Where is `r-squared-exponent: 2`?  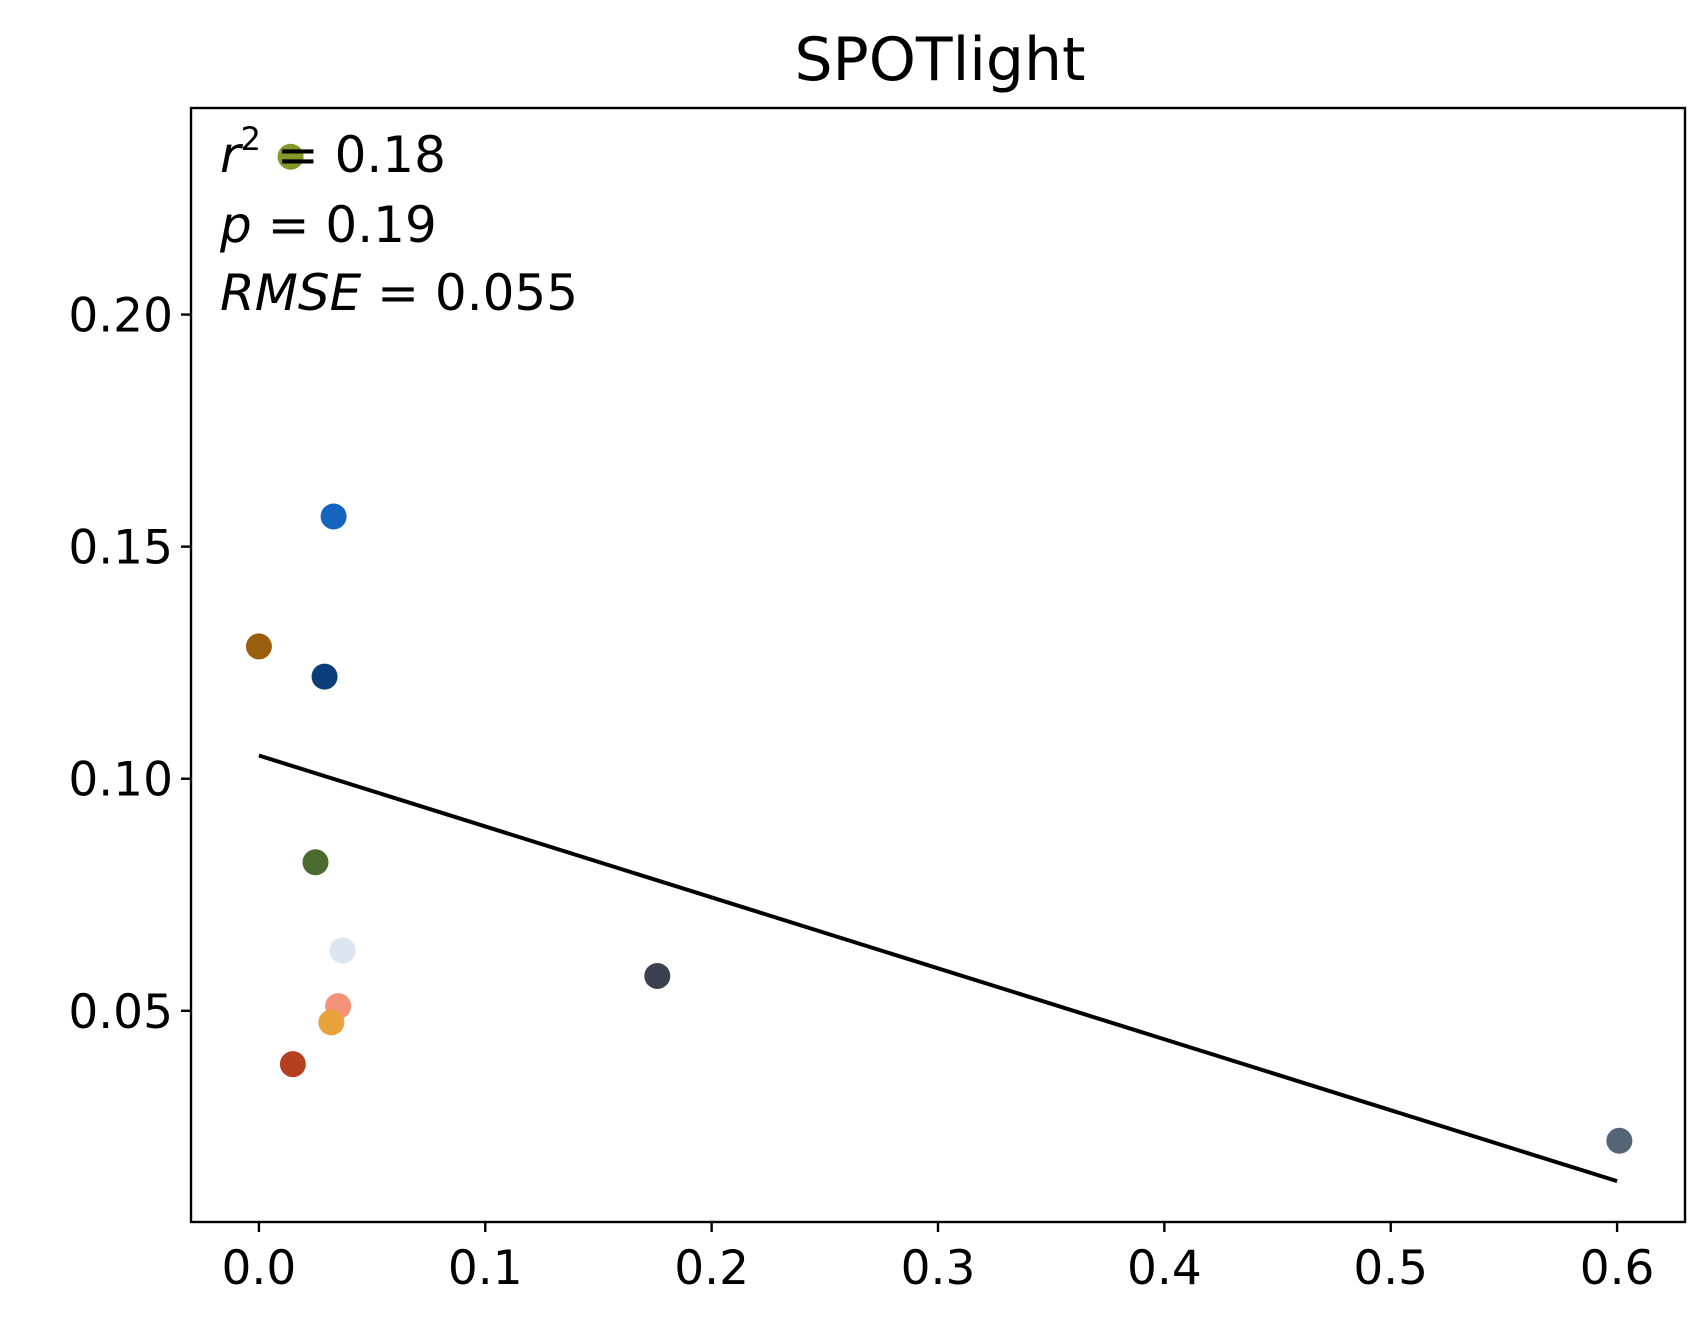 r-squared-exponent: 2 is located at coordinates (251, 139).